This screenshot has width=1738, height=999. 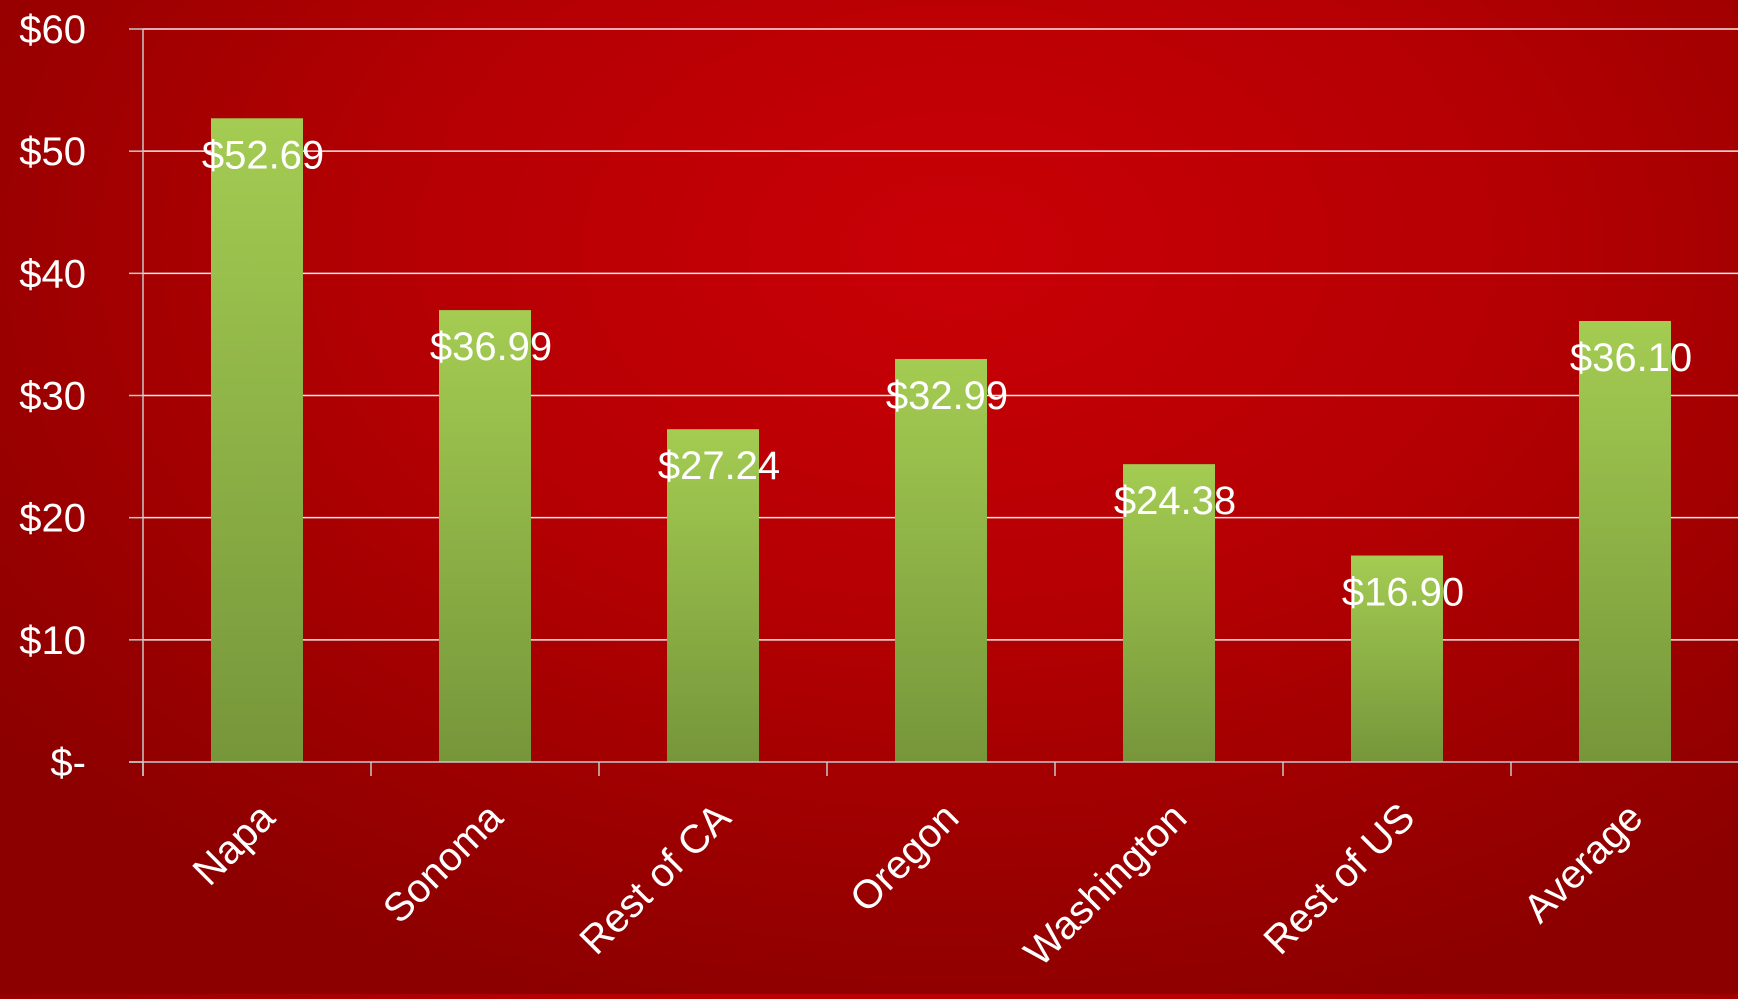 What do you see at coordinates (263, 155) in the screenshot?
I see `data-label: $52.69` at bounding box center [263, 155].